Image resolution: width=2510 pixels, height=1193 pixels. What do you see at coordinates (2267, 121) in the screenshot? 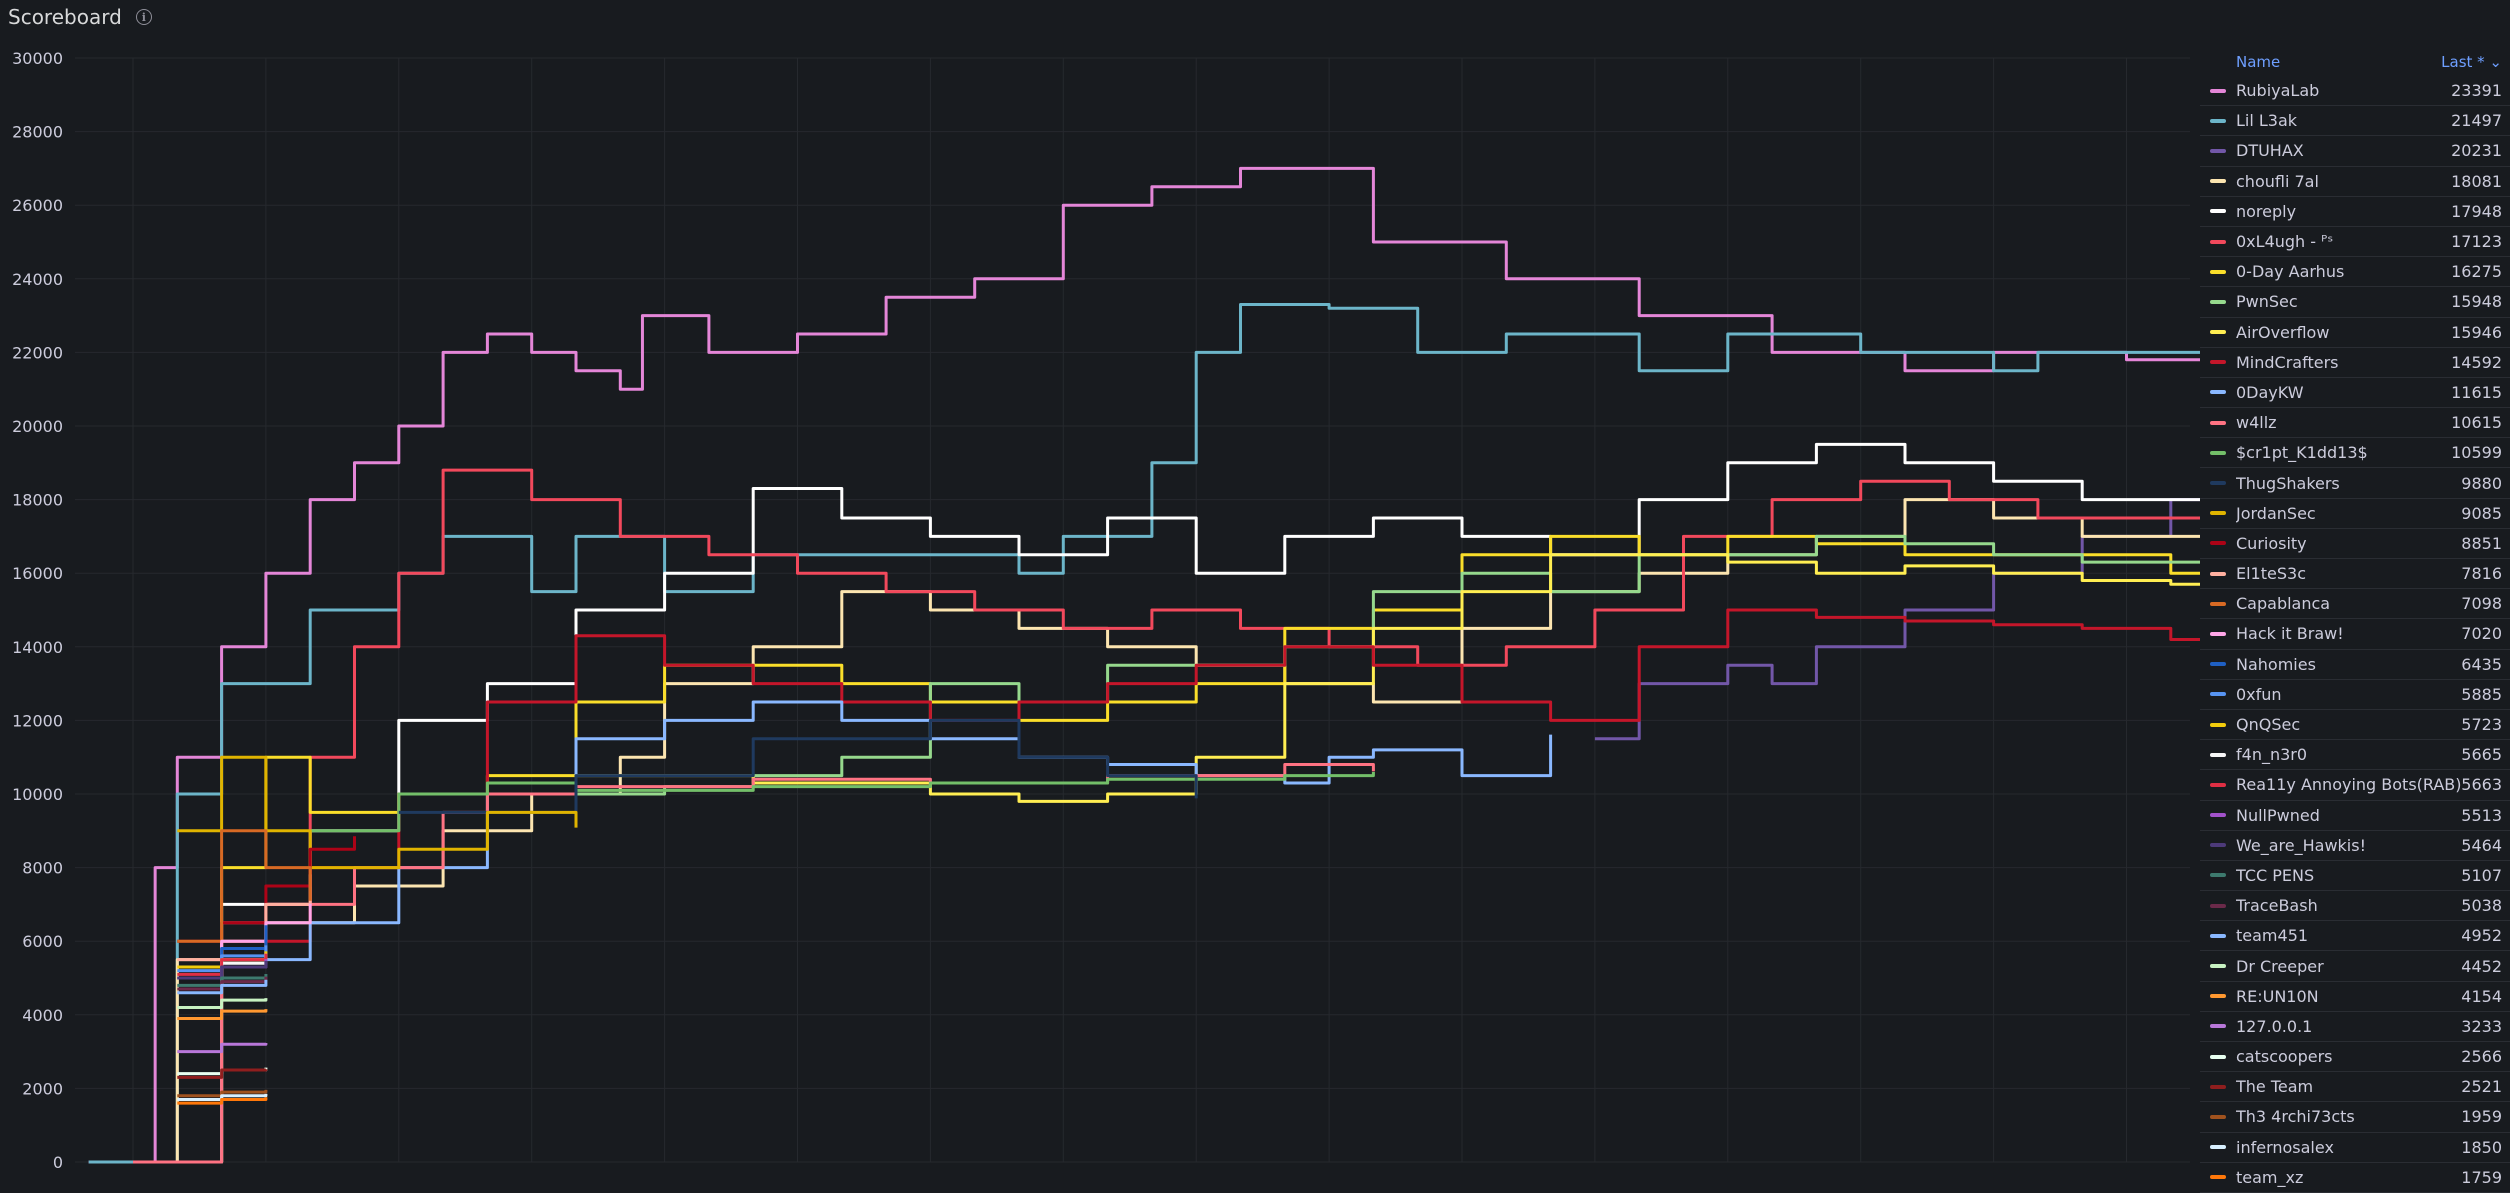
I see `legend-item-name: Lil L3ak` at bounding box center [2267, 121].